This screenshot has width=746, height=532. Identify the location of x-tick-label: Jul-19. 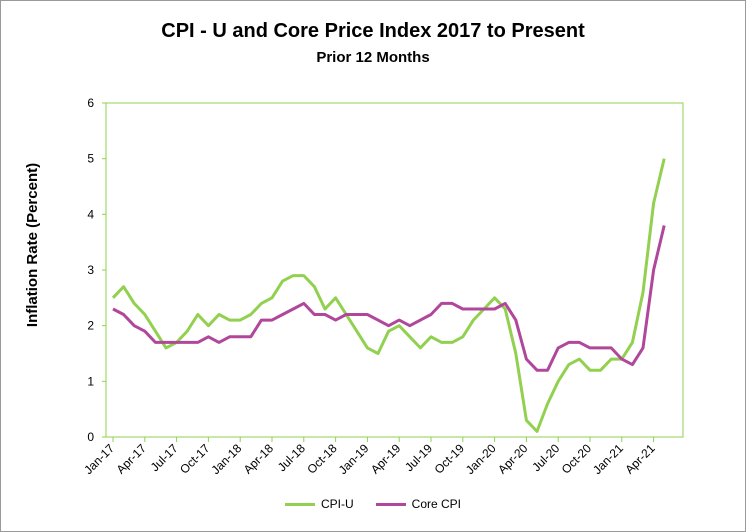
(418, 457).